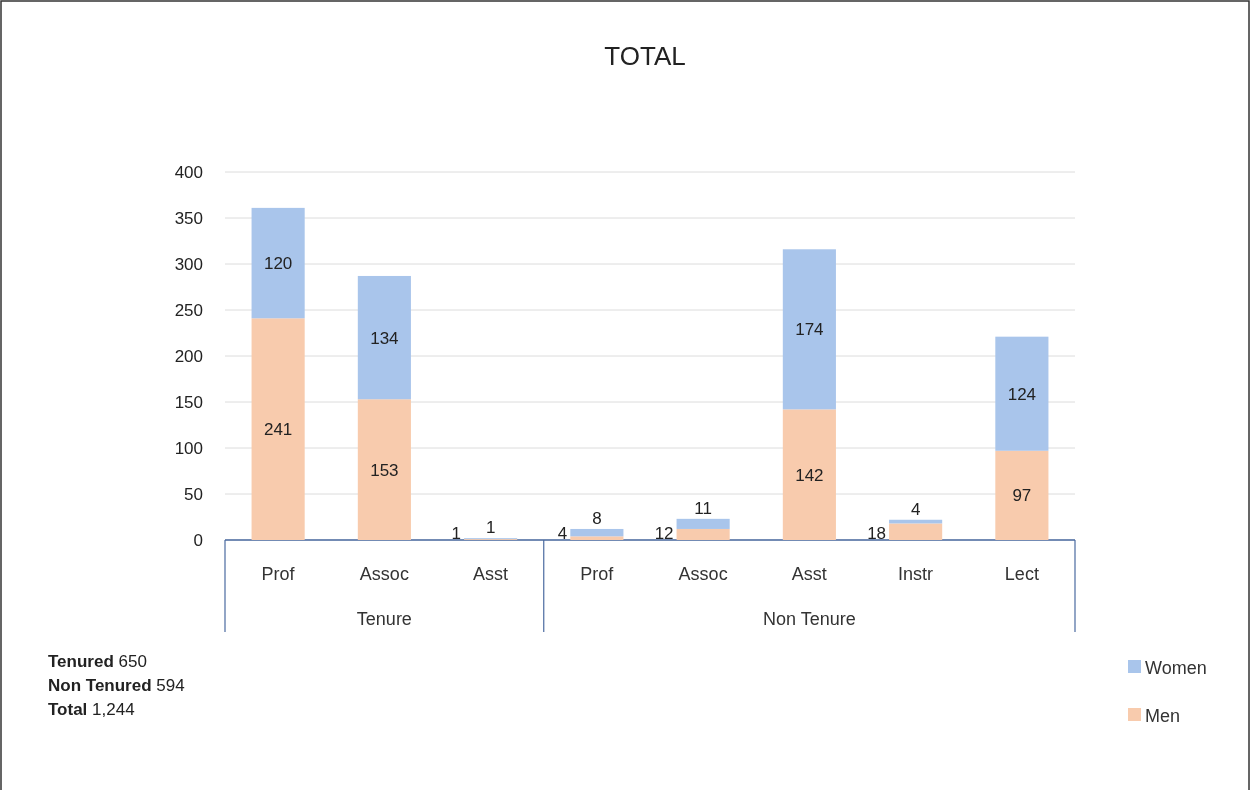  Describe the element at coordinates (188, 310) in the screenshot. I see `y-tick-label: 250` at that location.